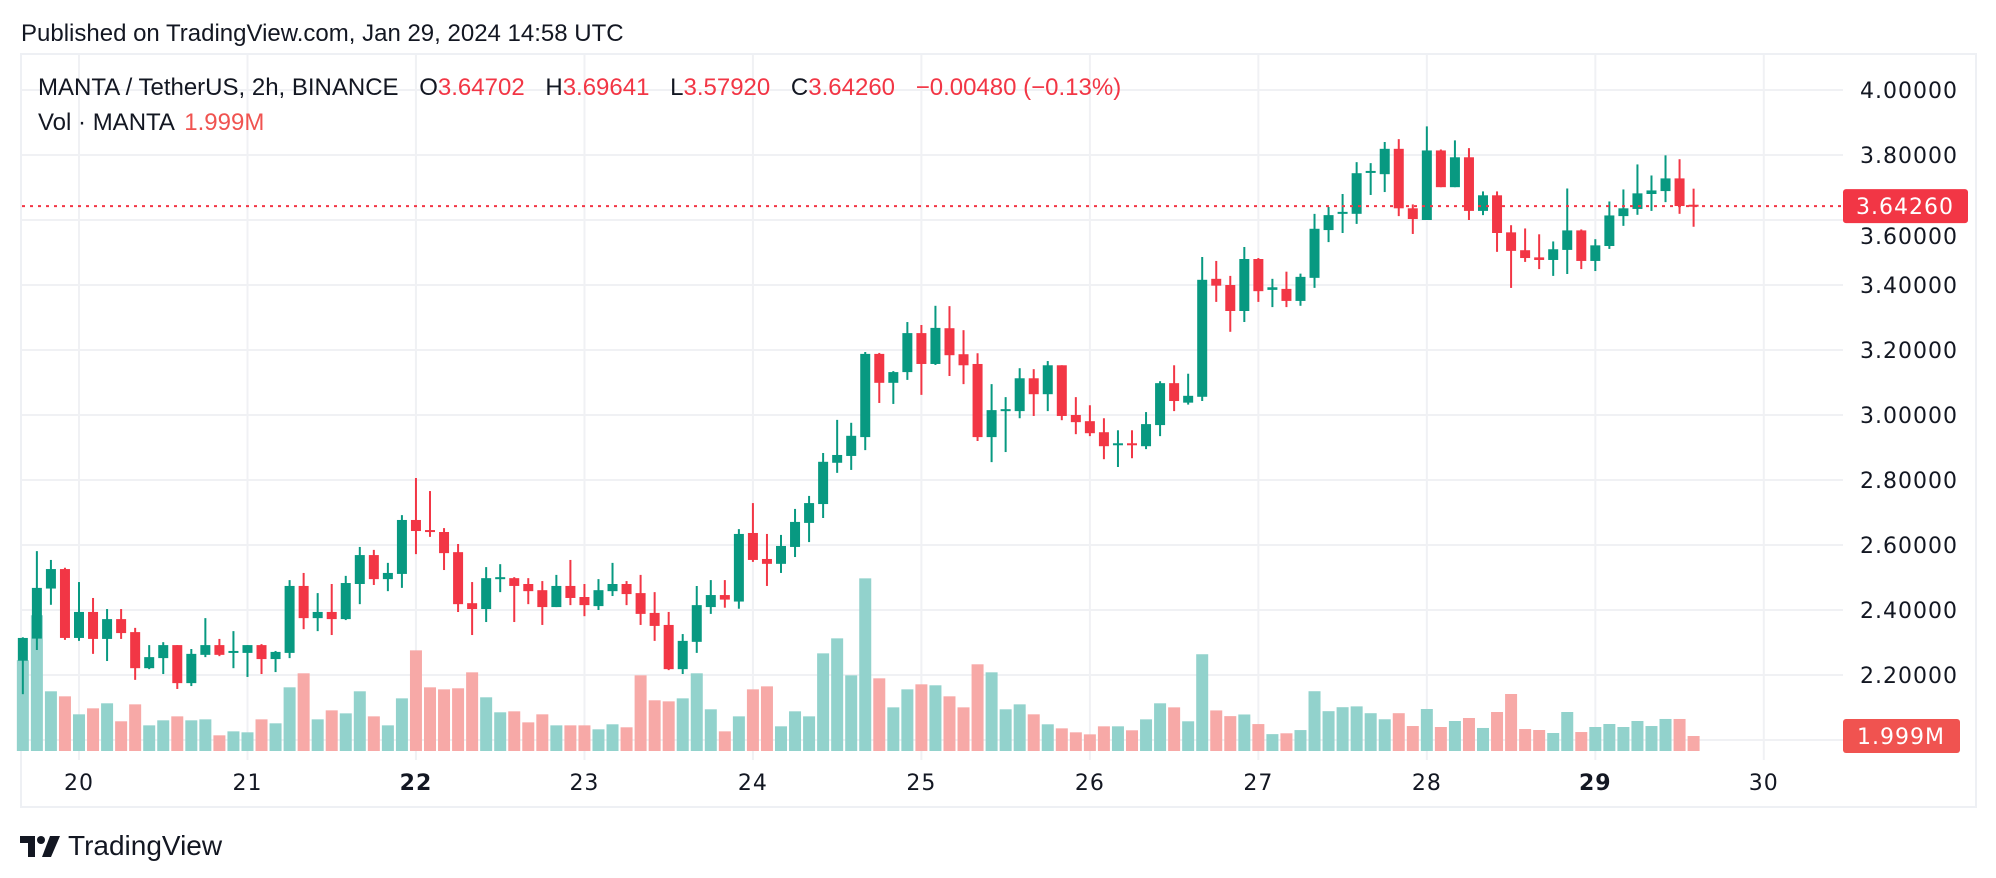  I want to click on open-value: 3.64702, so click(481, 87).